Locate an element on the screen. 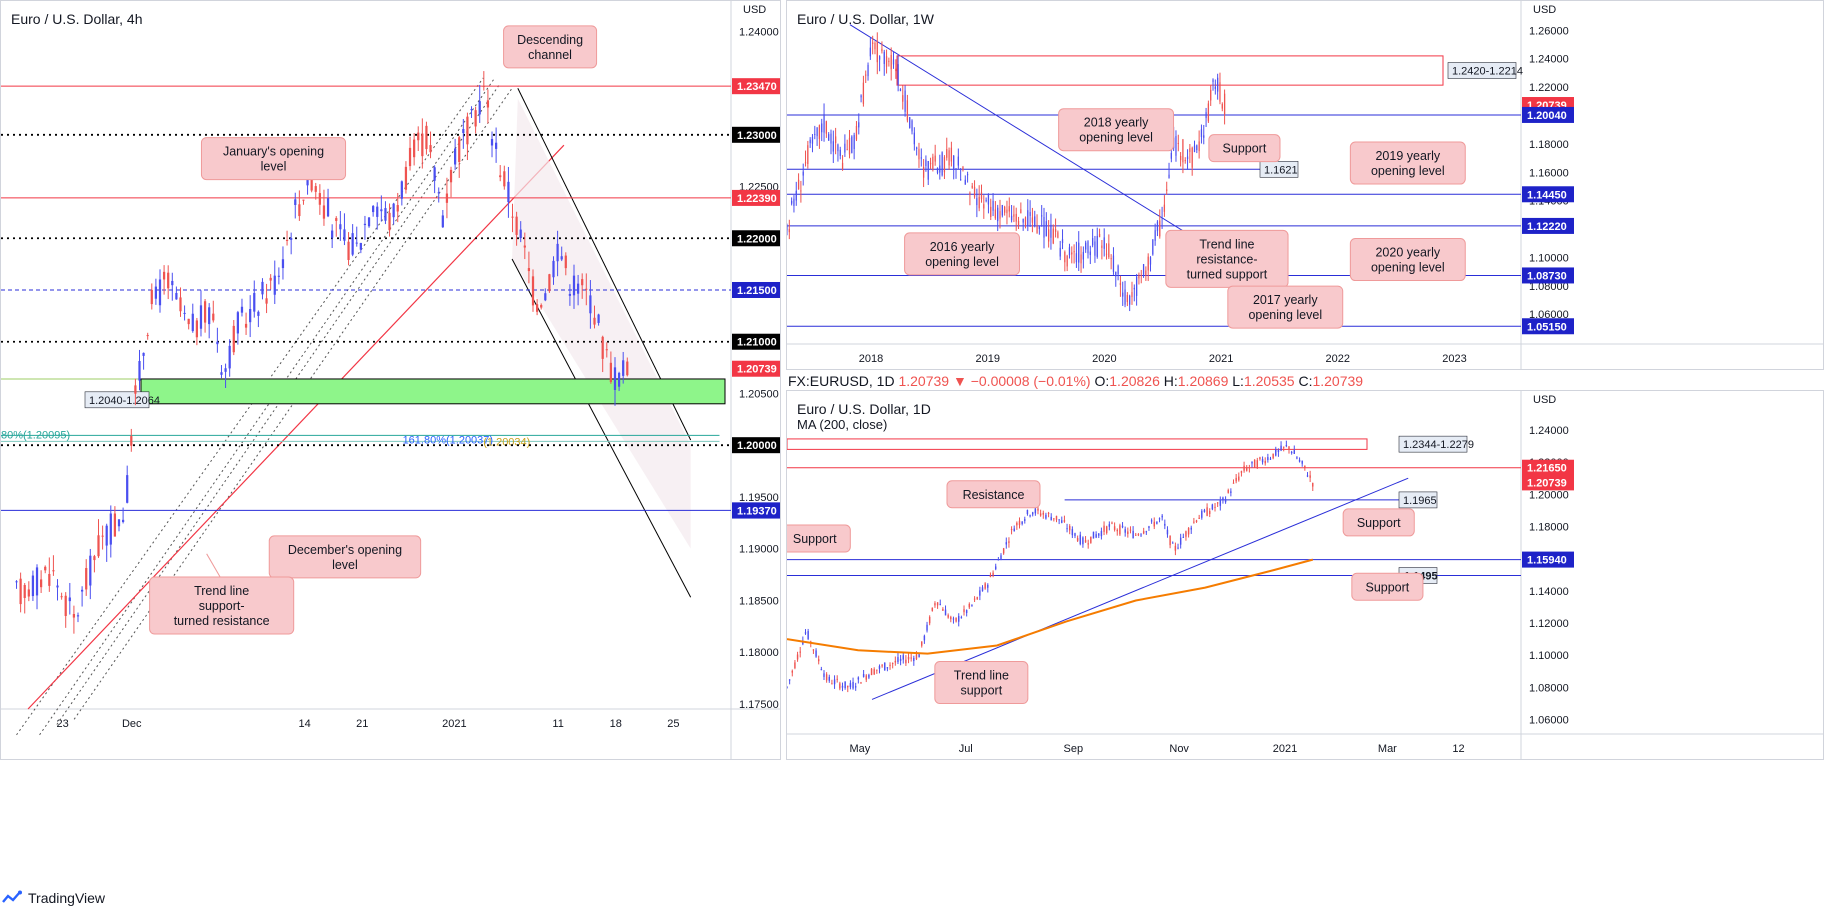  price-badge-label: 1.23470 is located at coordinates (757, 87).